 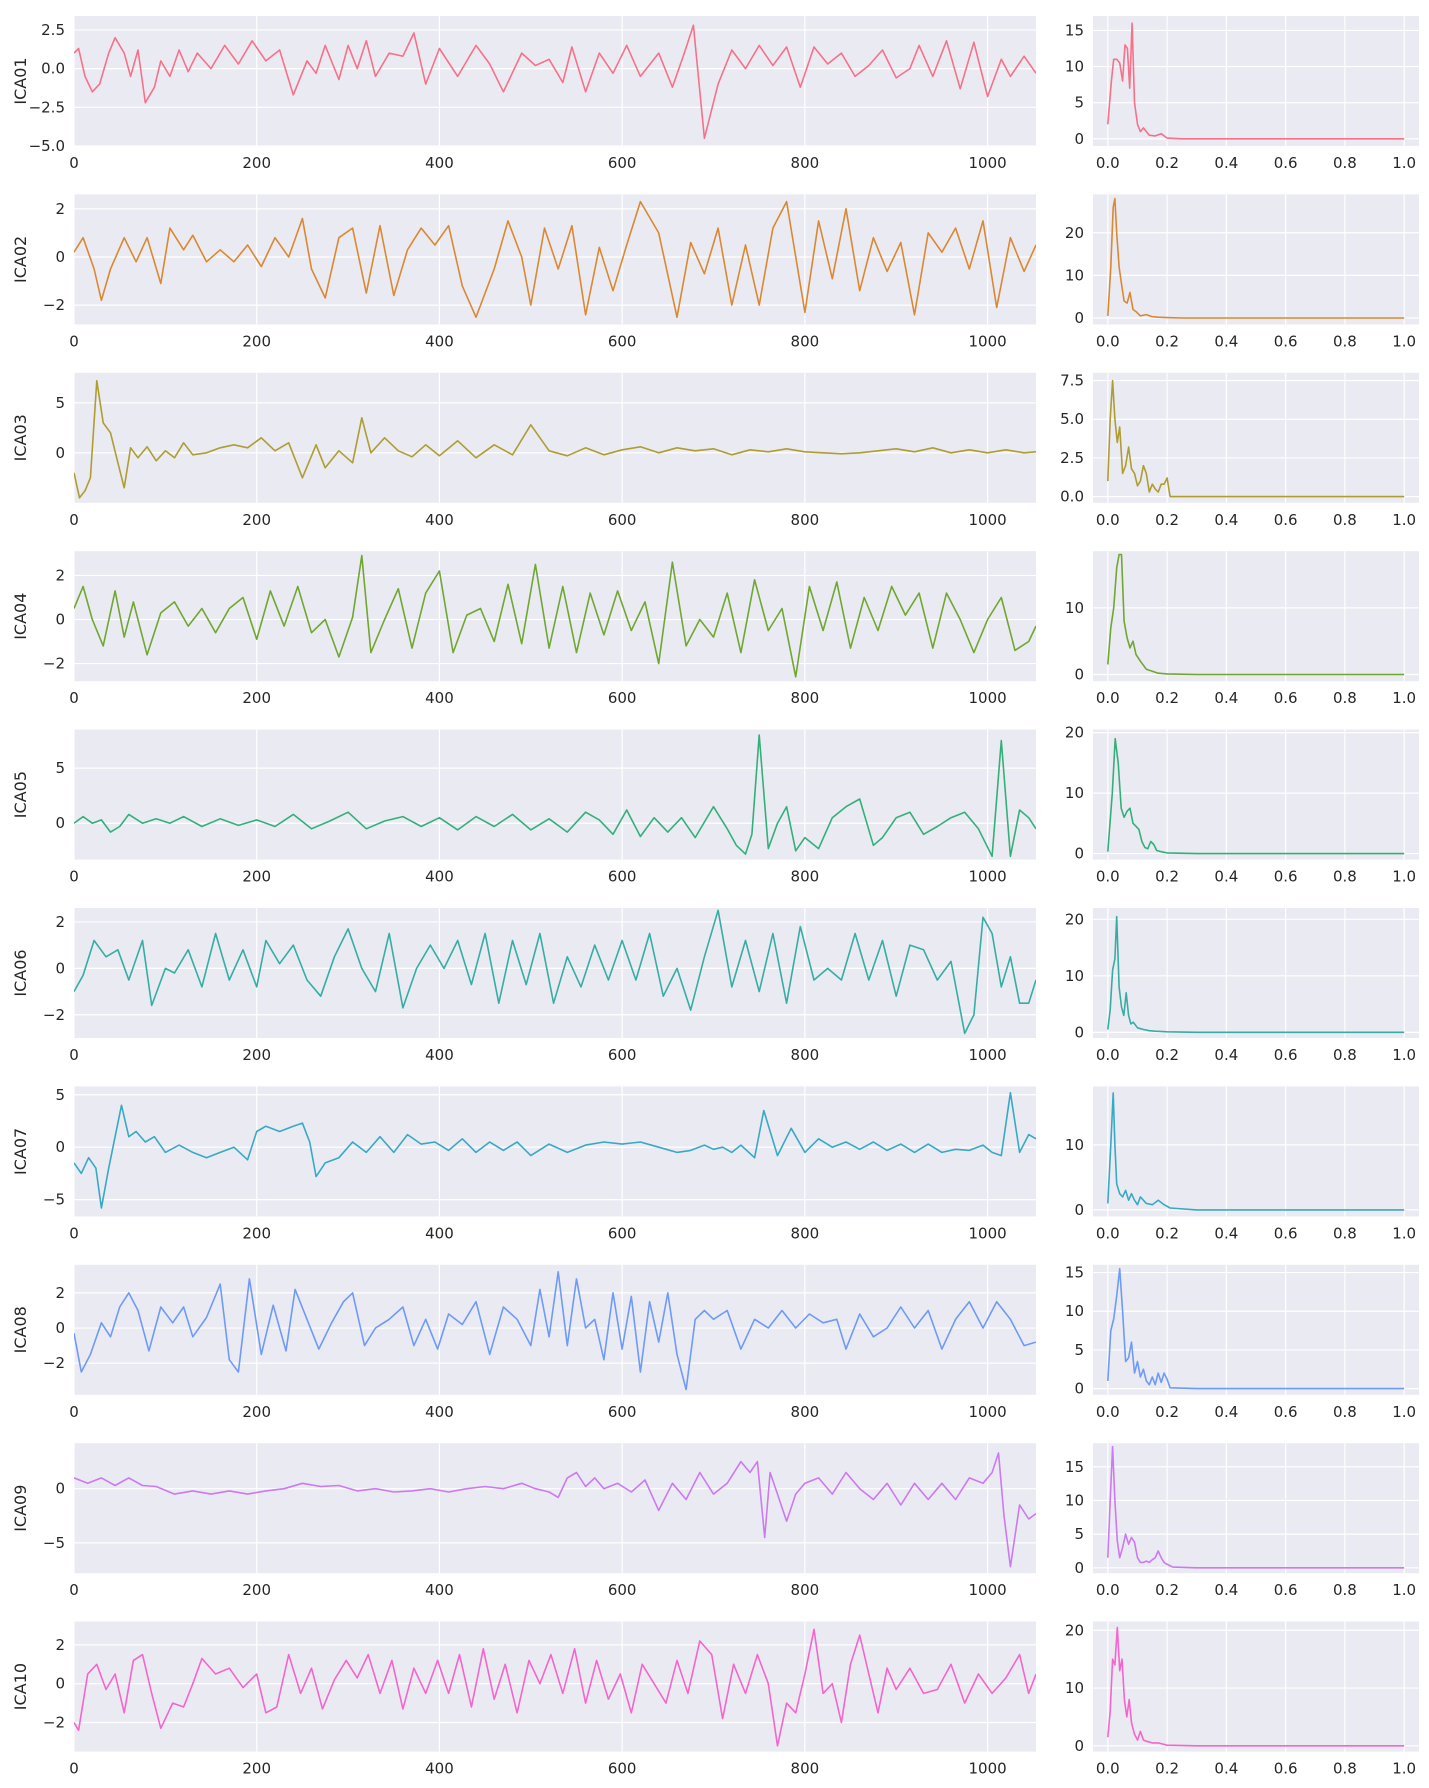 What do you see at coordinates (1167, 341) in the screenshot?
I see `ica02-spectrum-xtick-label: 0.2` at bounding box center [1167, 341].